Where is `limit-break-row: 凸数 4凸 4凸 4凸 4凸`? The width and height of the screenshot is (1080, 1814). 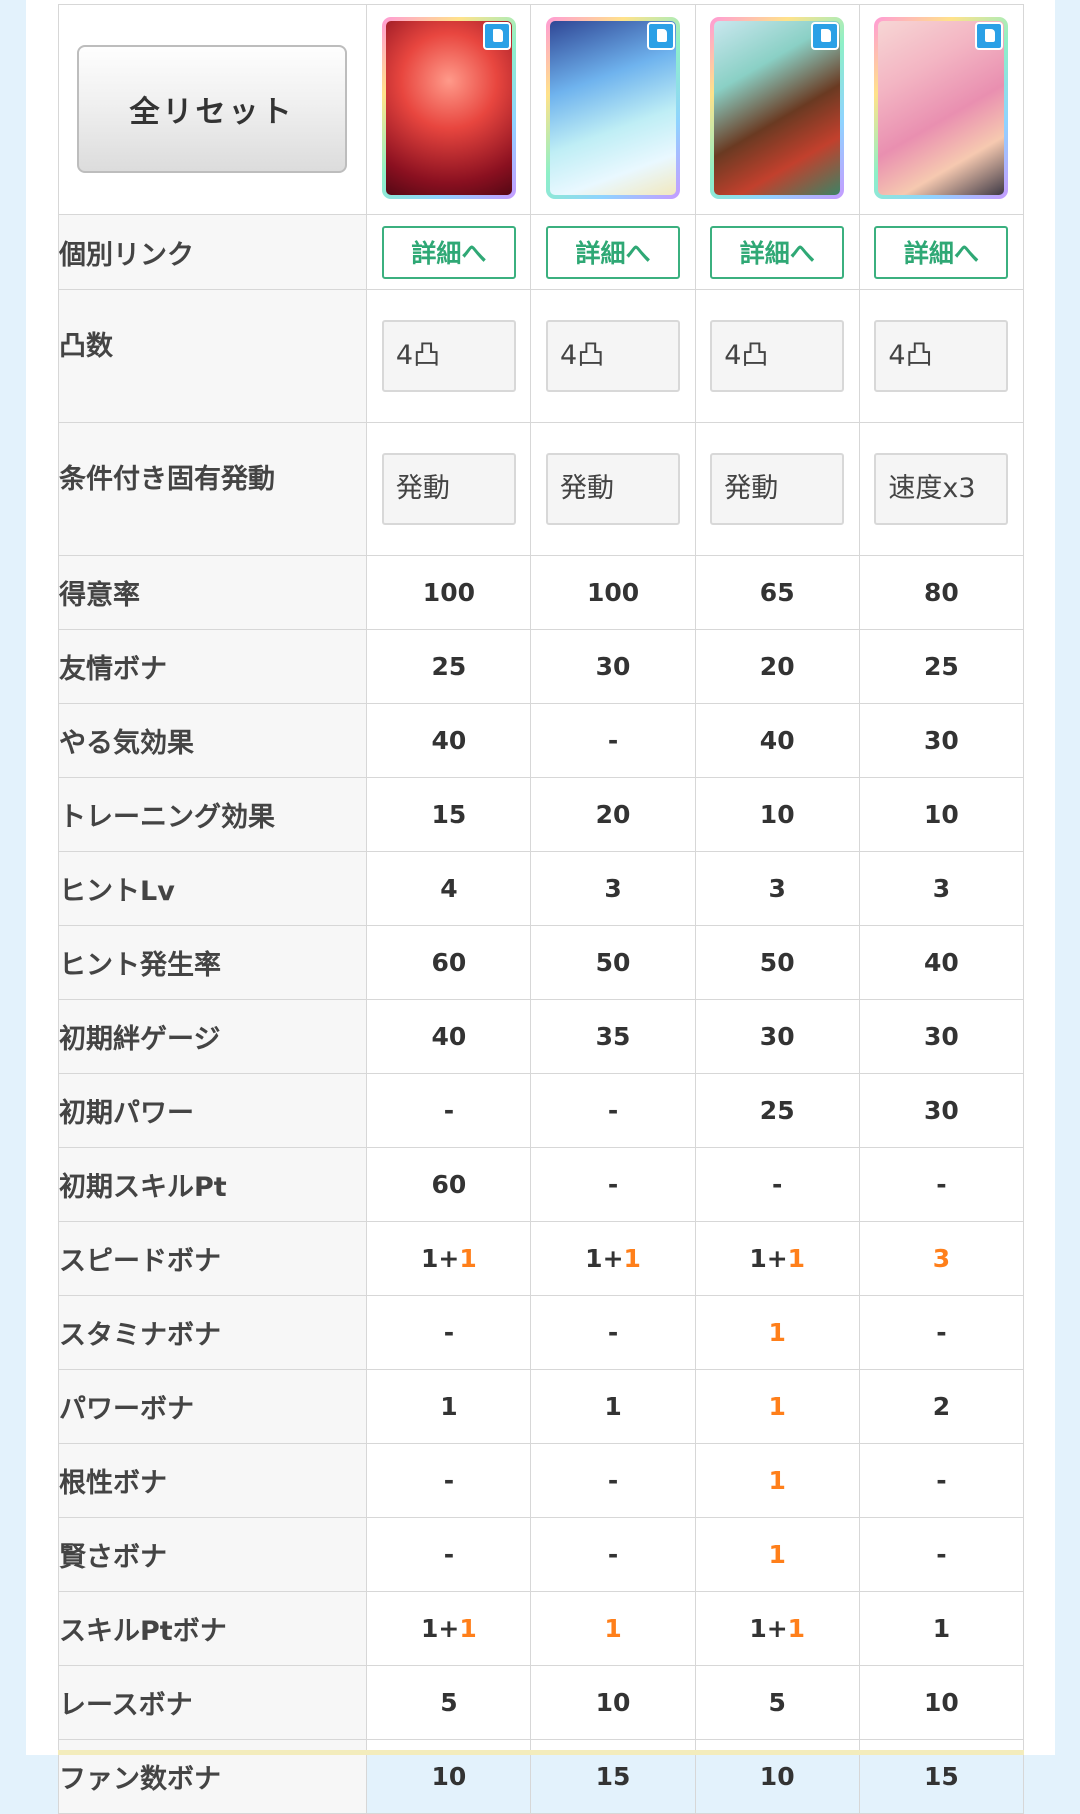 limit-break-row: 凸数 4凸 4凸 4凸 4凸 is located at coordinates (541, 356).